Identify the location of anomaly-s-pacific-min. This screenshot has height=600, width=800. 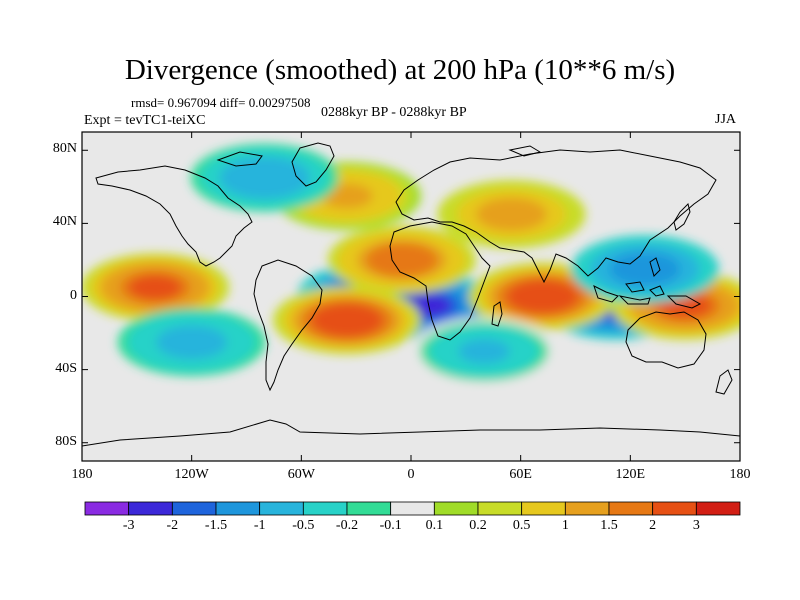
(192, 342).